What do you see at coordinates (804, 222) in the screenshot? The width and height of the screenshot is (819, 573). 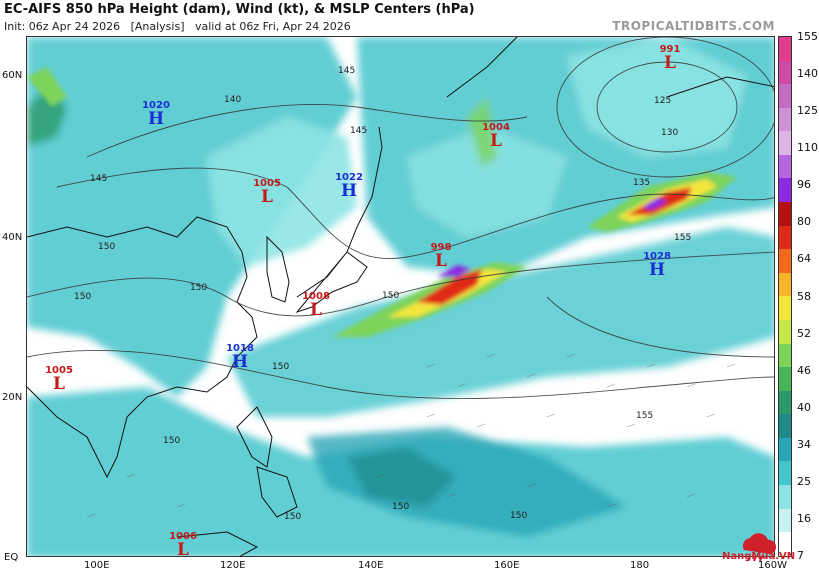 I see `colorbar-tick-label: 80` at bounding box center [804, 222].